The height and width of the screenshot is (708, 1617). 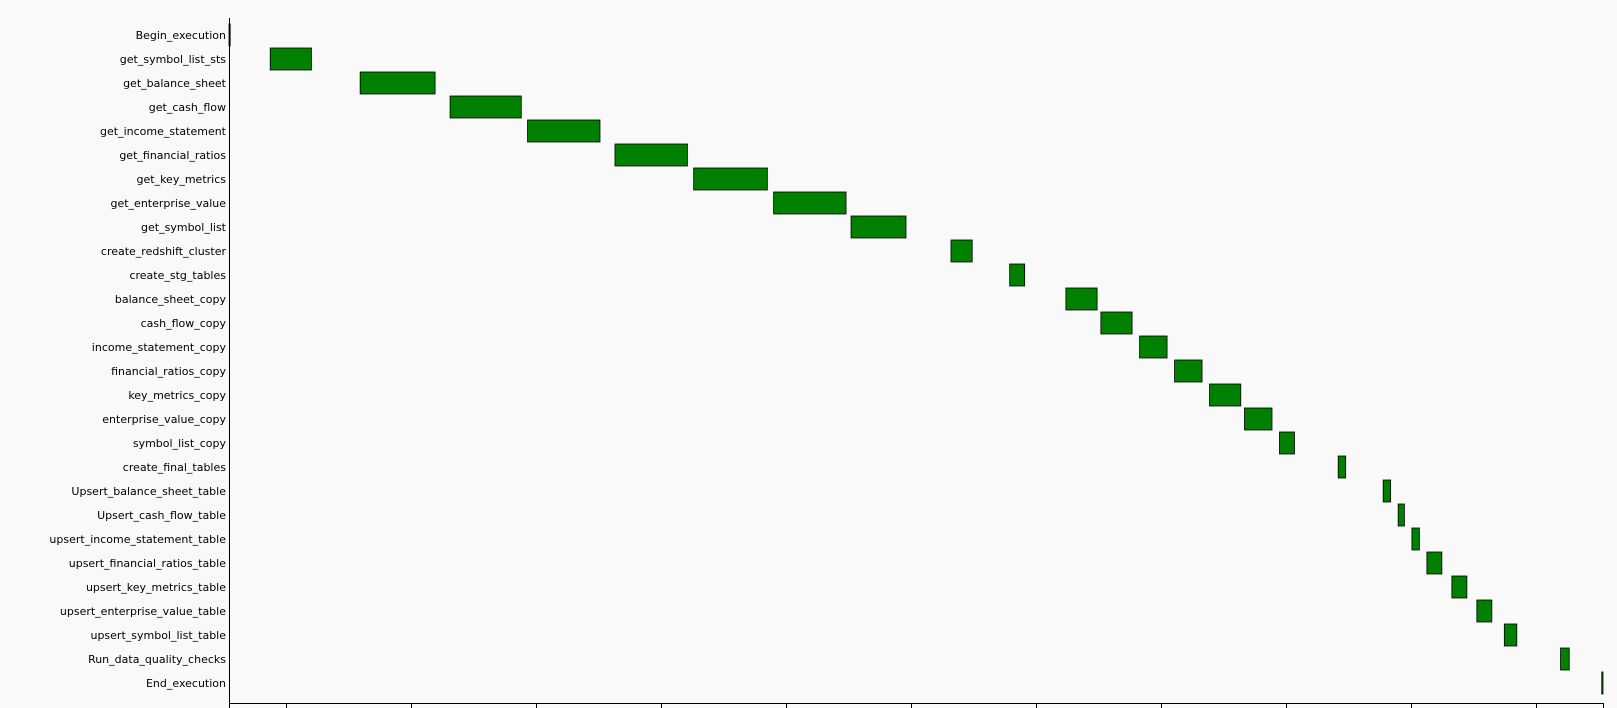 What do you see at coordinates (168, 371) in the screenshot?
I see `task-label: financial_ratios_copy` at bounding box center [168, 371].